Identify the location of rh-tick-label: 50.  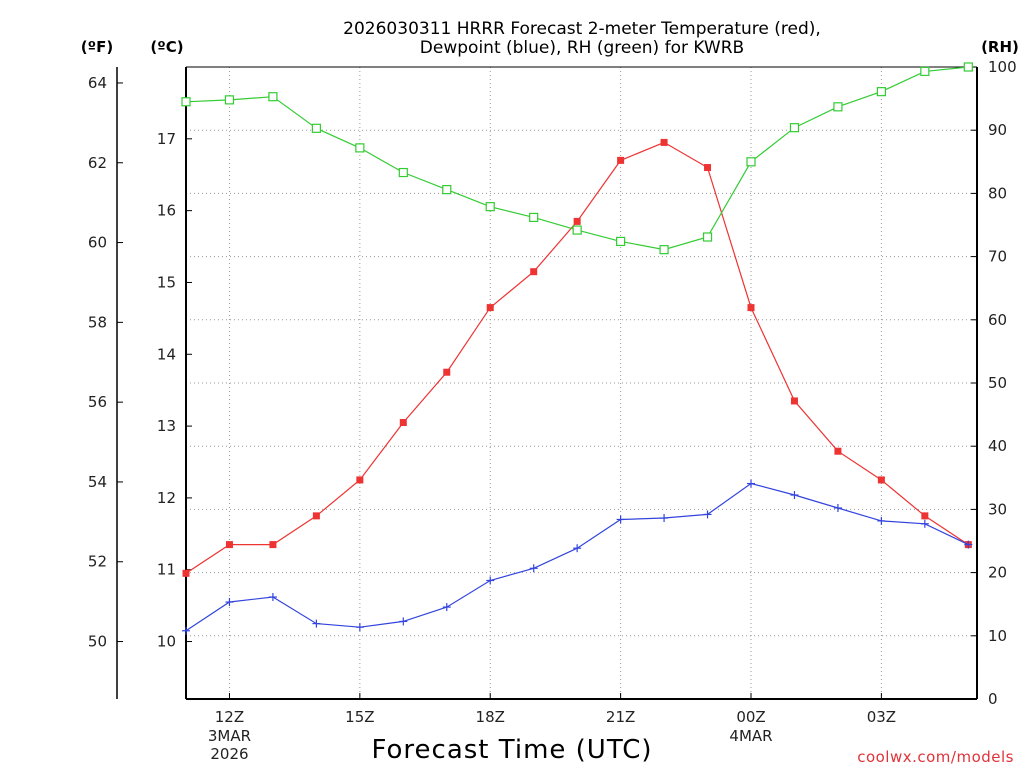
(997, 383).